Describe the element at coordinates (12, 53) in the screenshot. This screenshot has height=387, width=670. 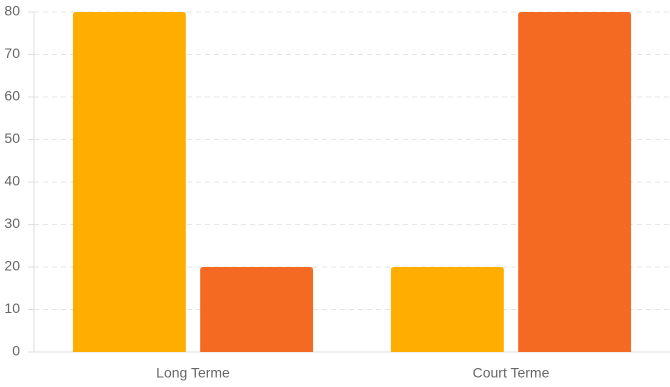
I see `y-tick-label: 70` at that location.